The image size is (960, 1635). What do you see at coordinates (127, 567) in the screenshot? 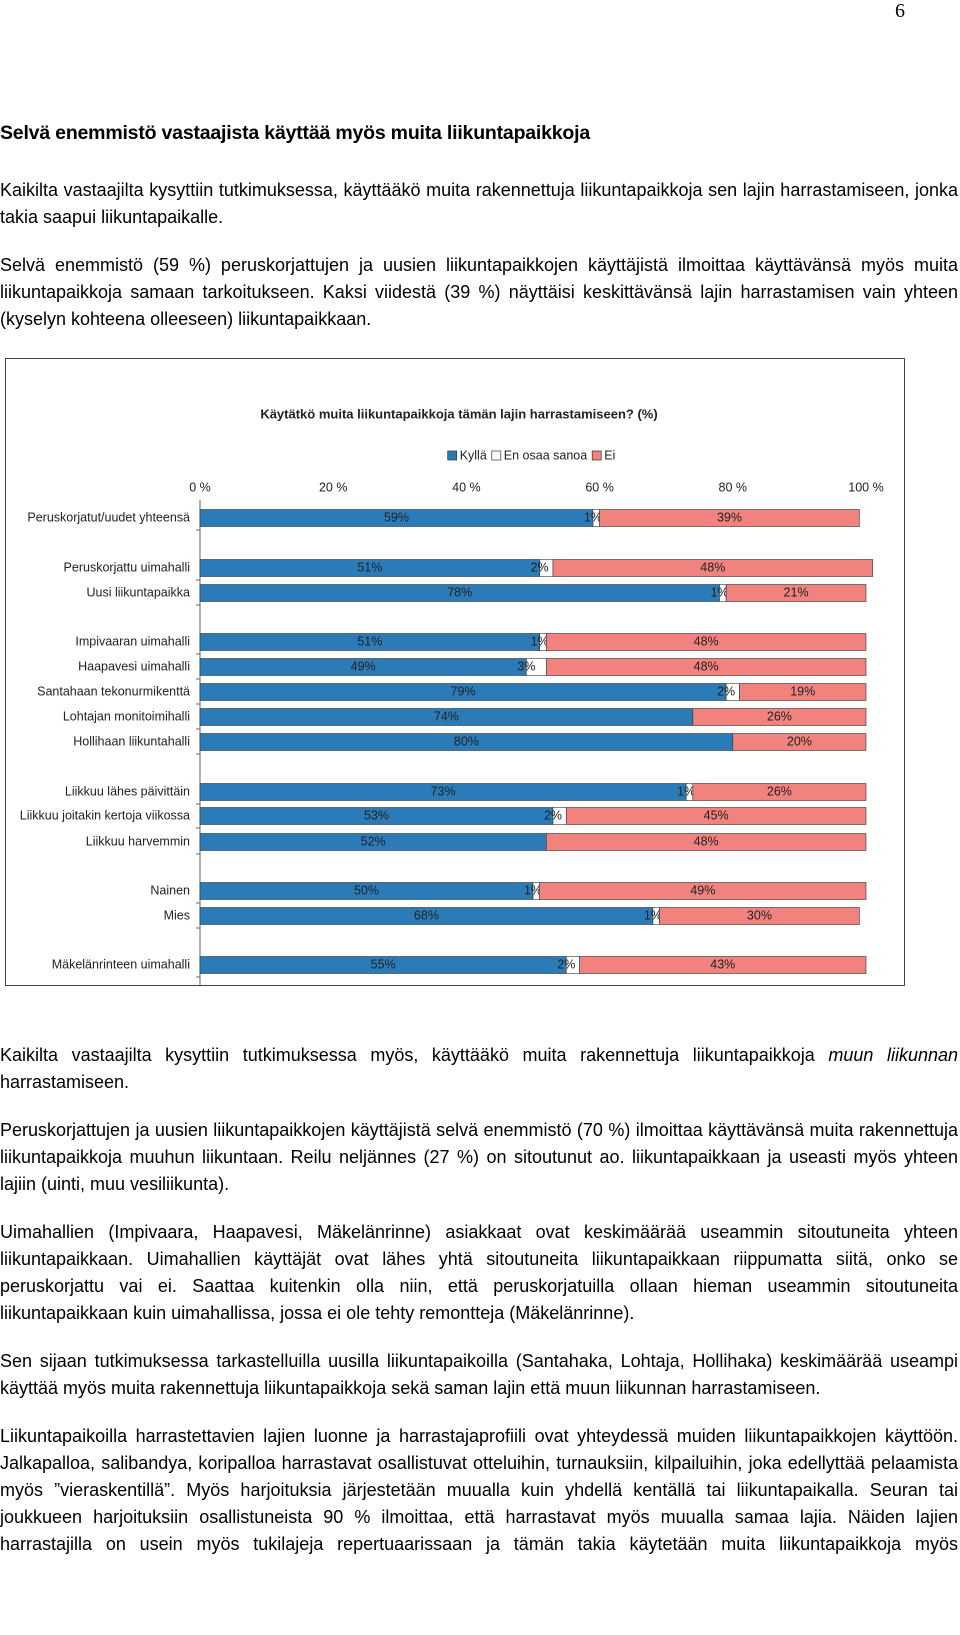
I see `category-label: Peruskorjattu uimahalli` at bounding box center [127, 567].